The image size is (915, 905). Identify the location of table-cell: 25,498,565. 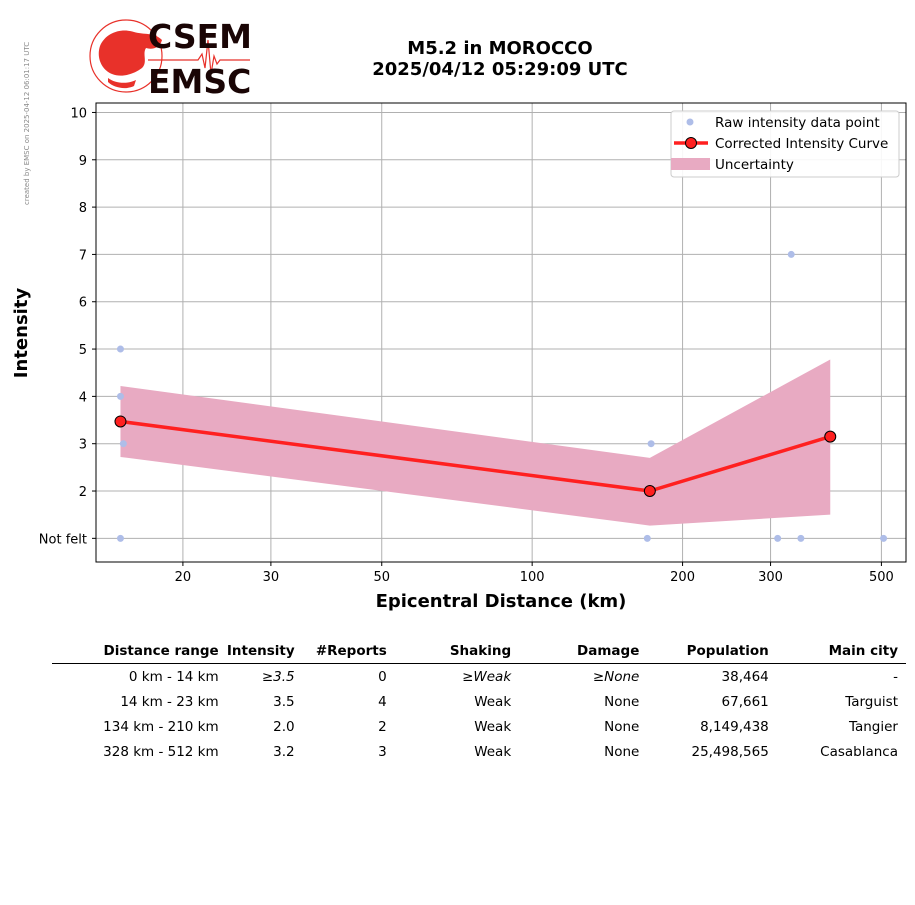
(730, 751).